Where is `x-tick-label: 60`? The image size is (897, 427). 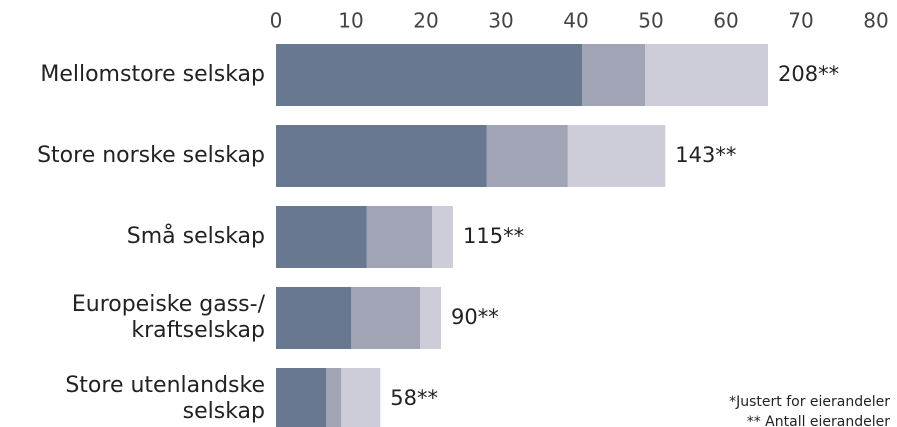 x-tick-label: 60 is located at coordinates (725, 21).